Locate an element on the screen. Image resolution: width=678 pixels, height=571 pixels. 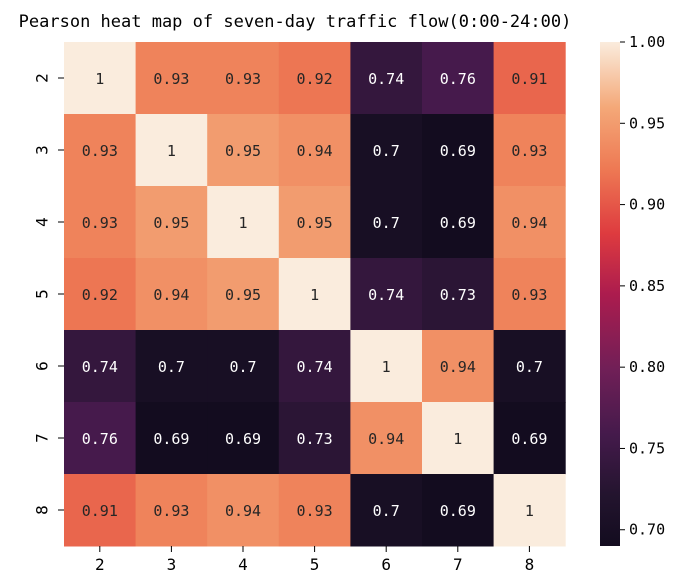
colorbar-gradient is located at coordinates (610, 294).